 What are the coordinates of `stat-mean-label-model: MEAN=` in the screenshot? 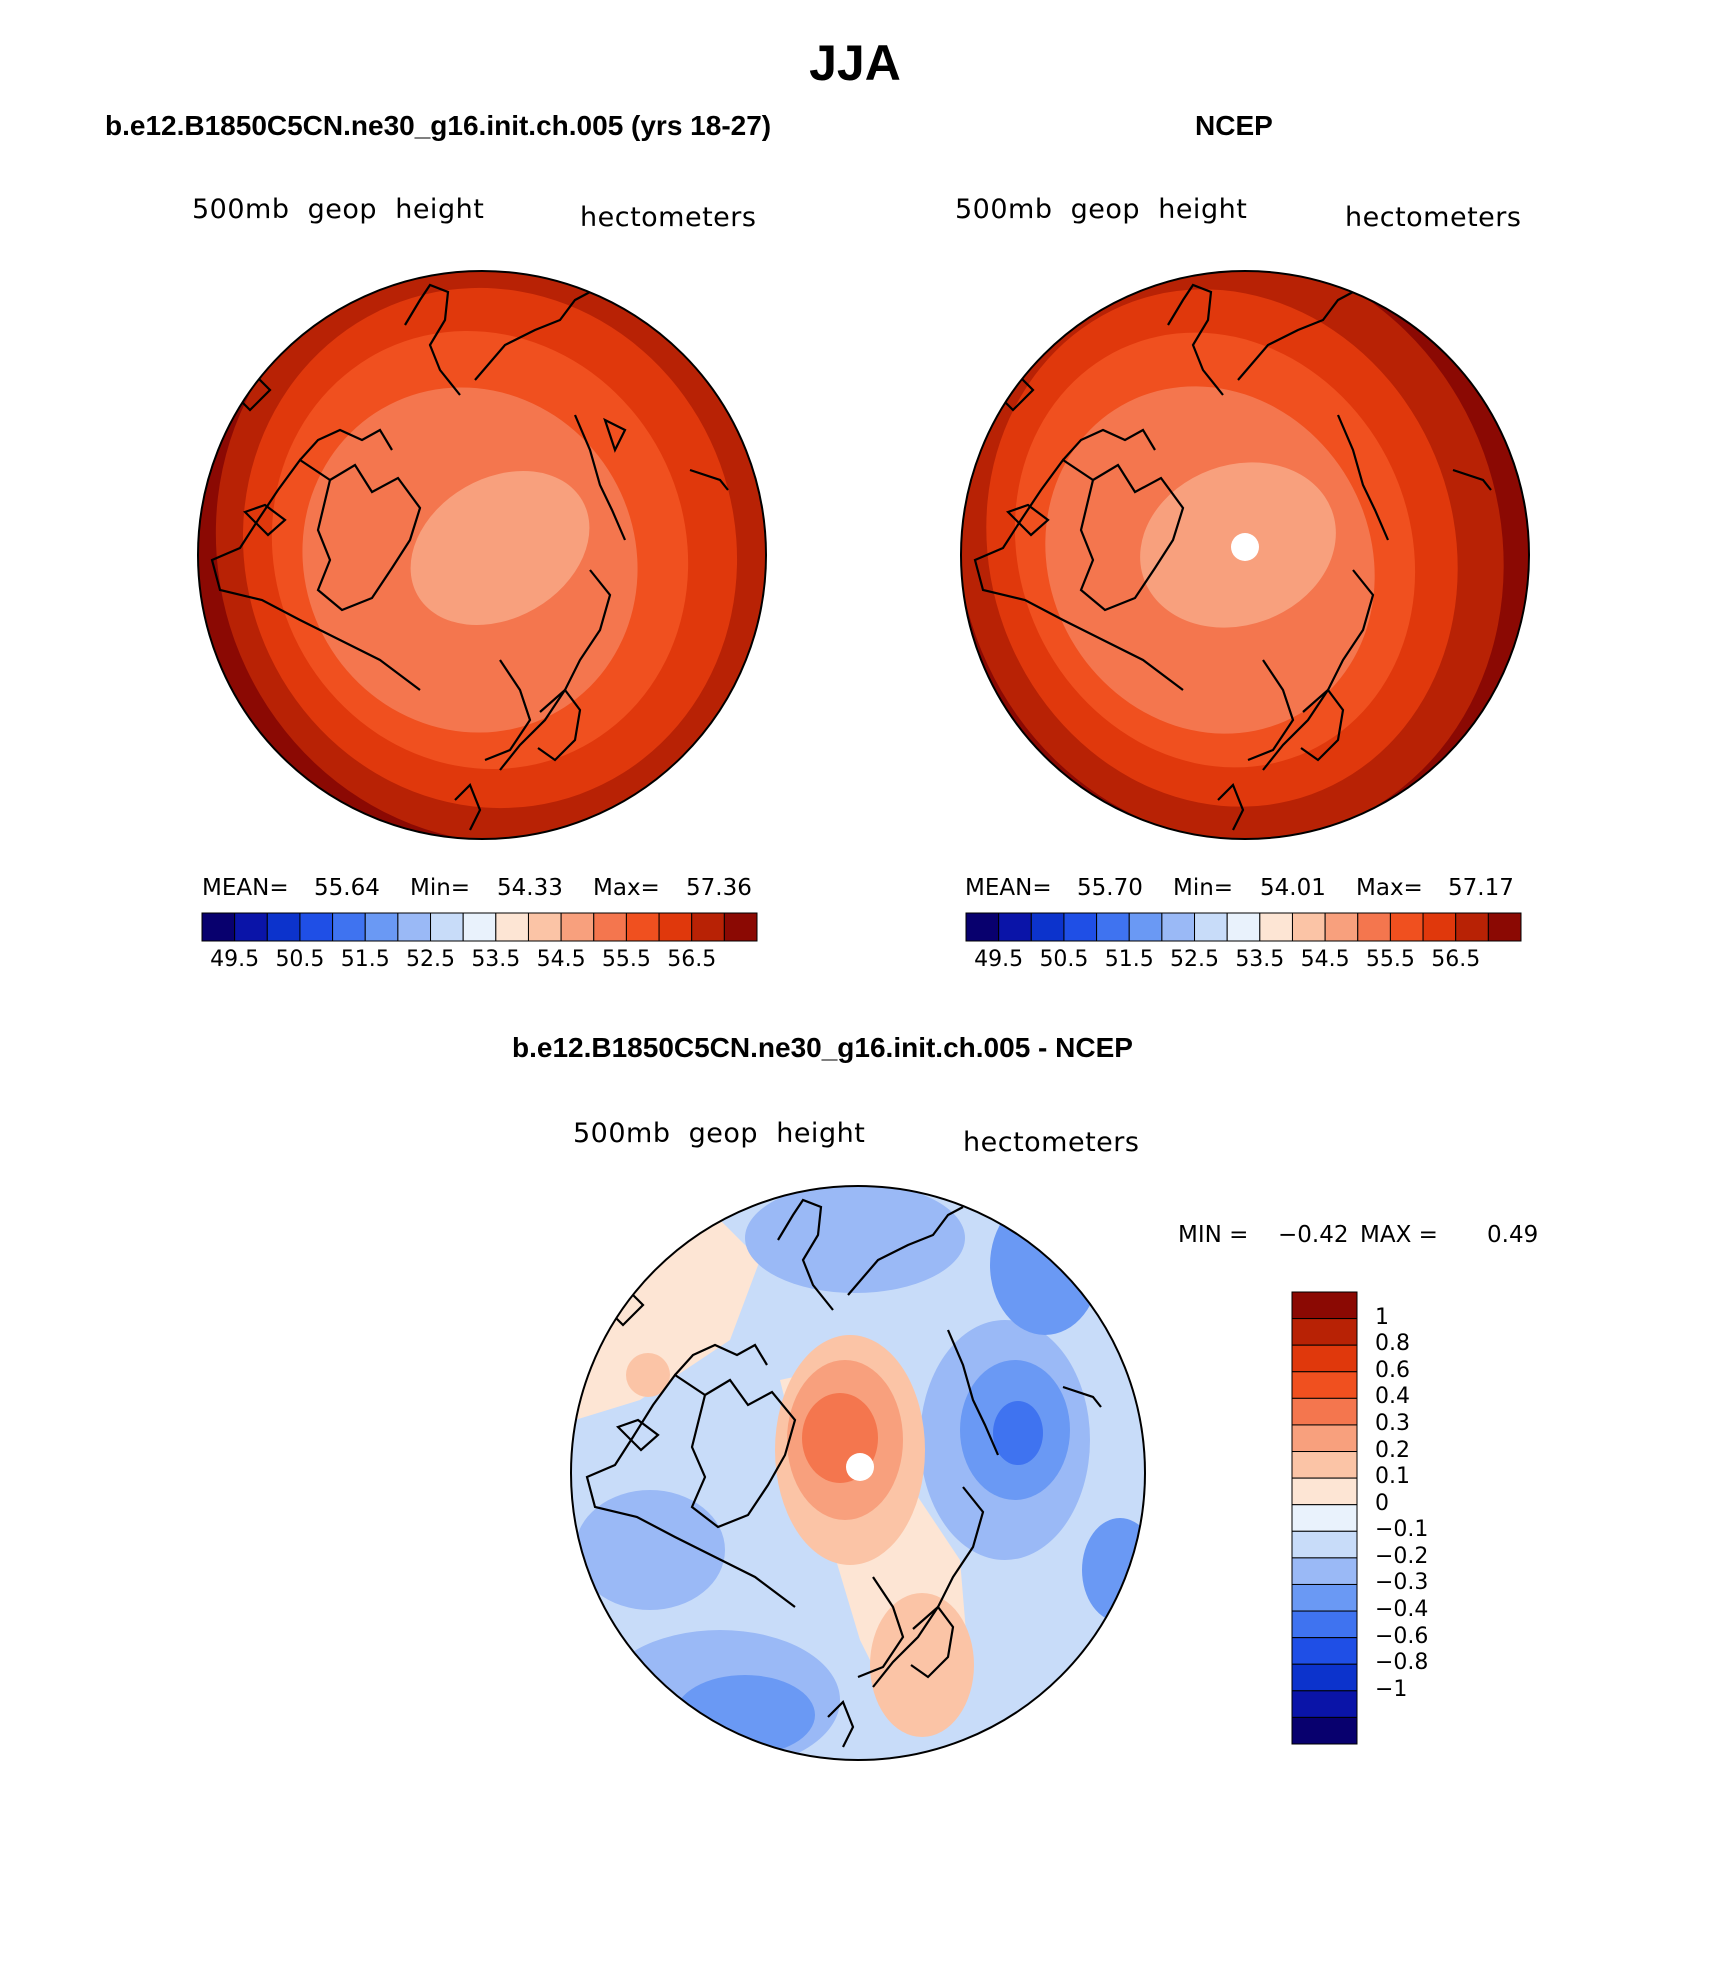 It's located at (245, 888).